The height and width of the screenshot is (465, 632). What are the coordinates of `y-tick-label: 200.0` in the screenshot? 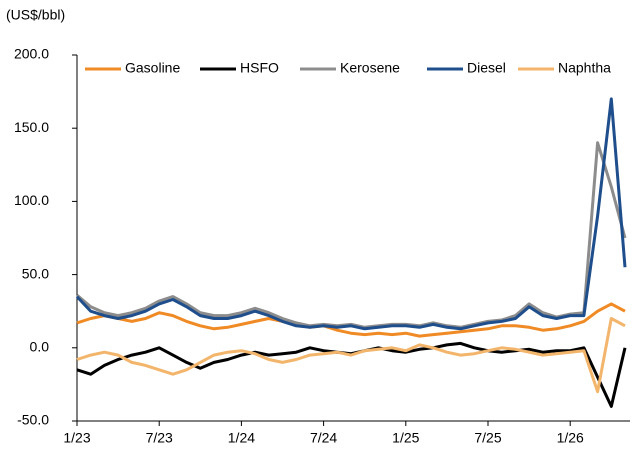 It's located at (31, 54).